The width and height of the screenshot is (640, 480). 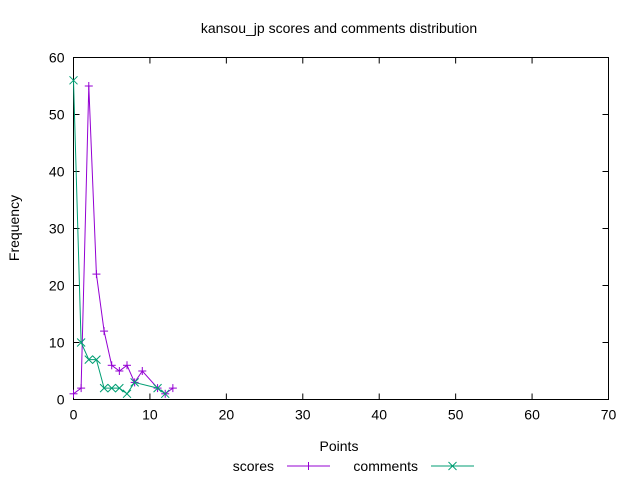 I want to click on series-comments, so click(x=119, y=237).